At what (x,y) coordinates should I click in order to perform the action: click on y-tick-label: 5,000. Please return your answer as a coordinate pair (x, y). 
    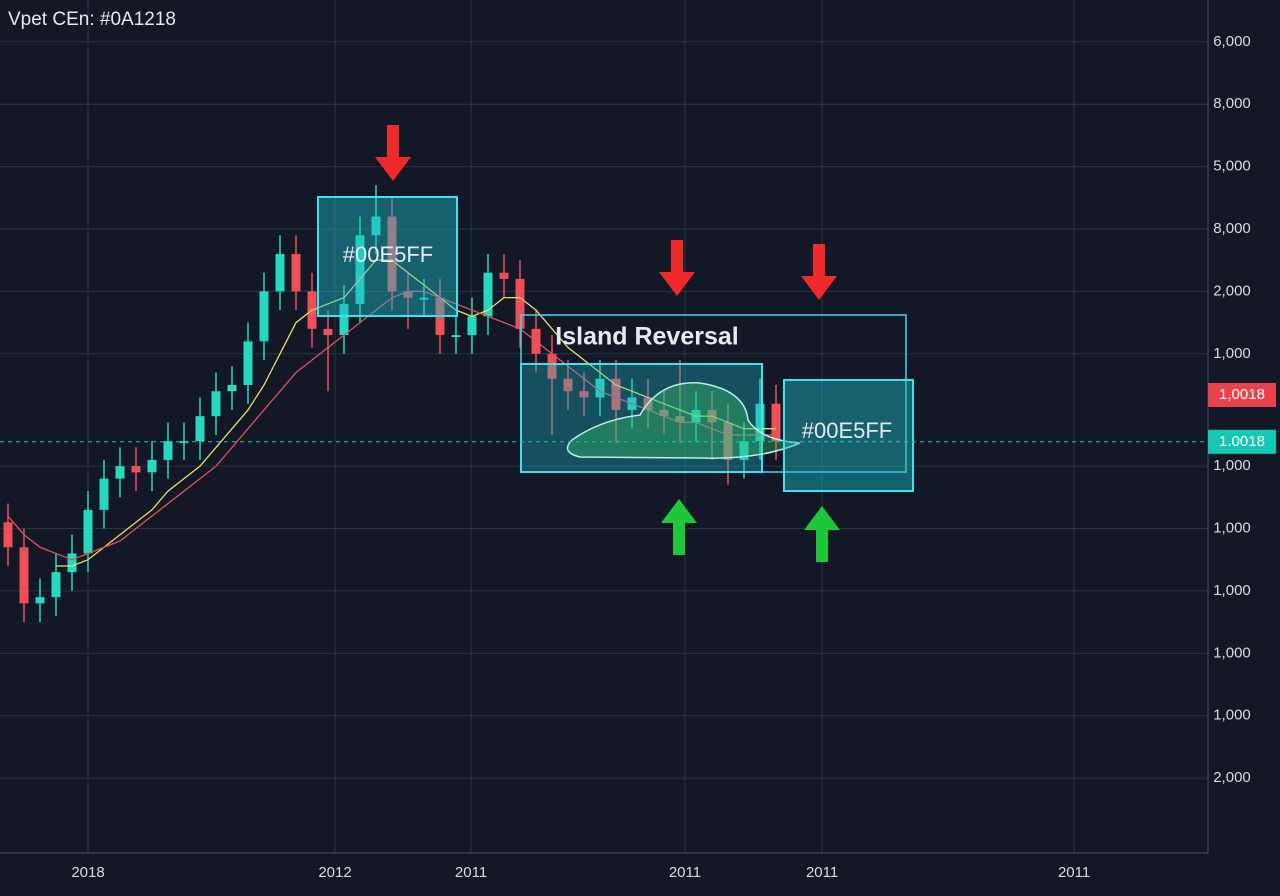
    Looking at the image, I should click on (1232, 166).